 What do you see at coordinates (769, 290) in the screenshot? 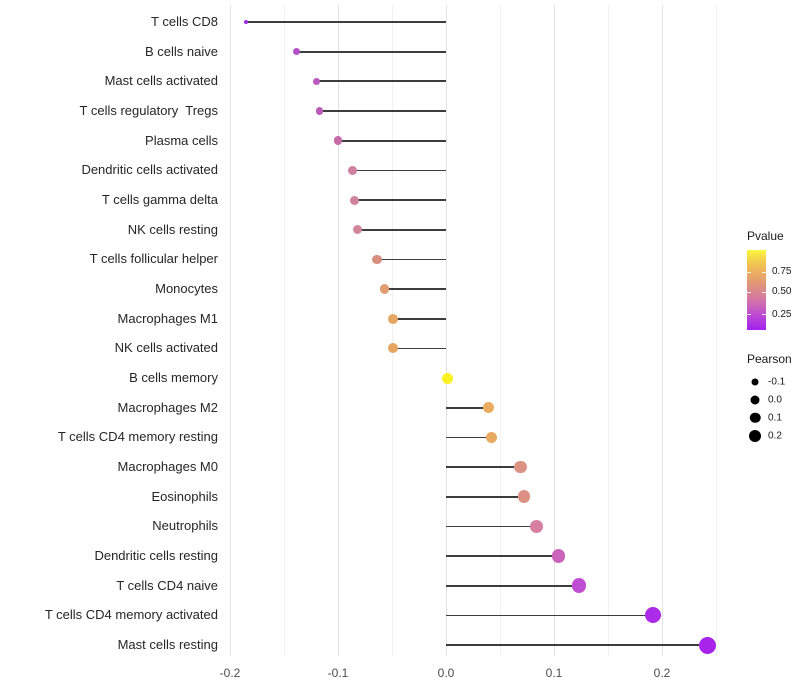
I see `pvalue-colorbar: 0.75 0.50 0.25` at bounding box center [769, 290].